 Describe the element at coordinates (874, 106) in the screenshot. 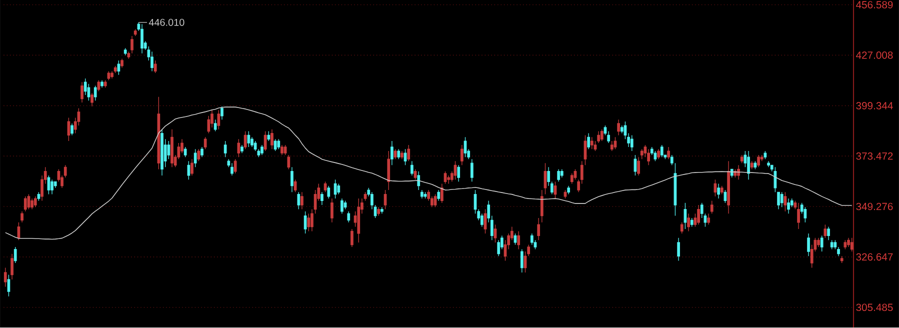

I see `y-tick-label: 399.344` at that location.